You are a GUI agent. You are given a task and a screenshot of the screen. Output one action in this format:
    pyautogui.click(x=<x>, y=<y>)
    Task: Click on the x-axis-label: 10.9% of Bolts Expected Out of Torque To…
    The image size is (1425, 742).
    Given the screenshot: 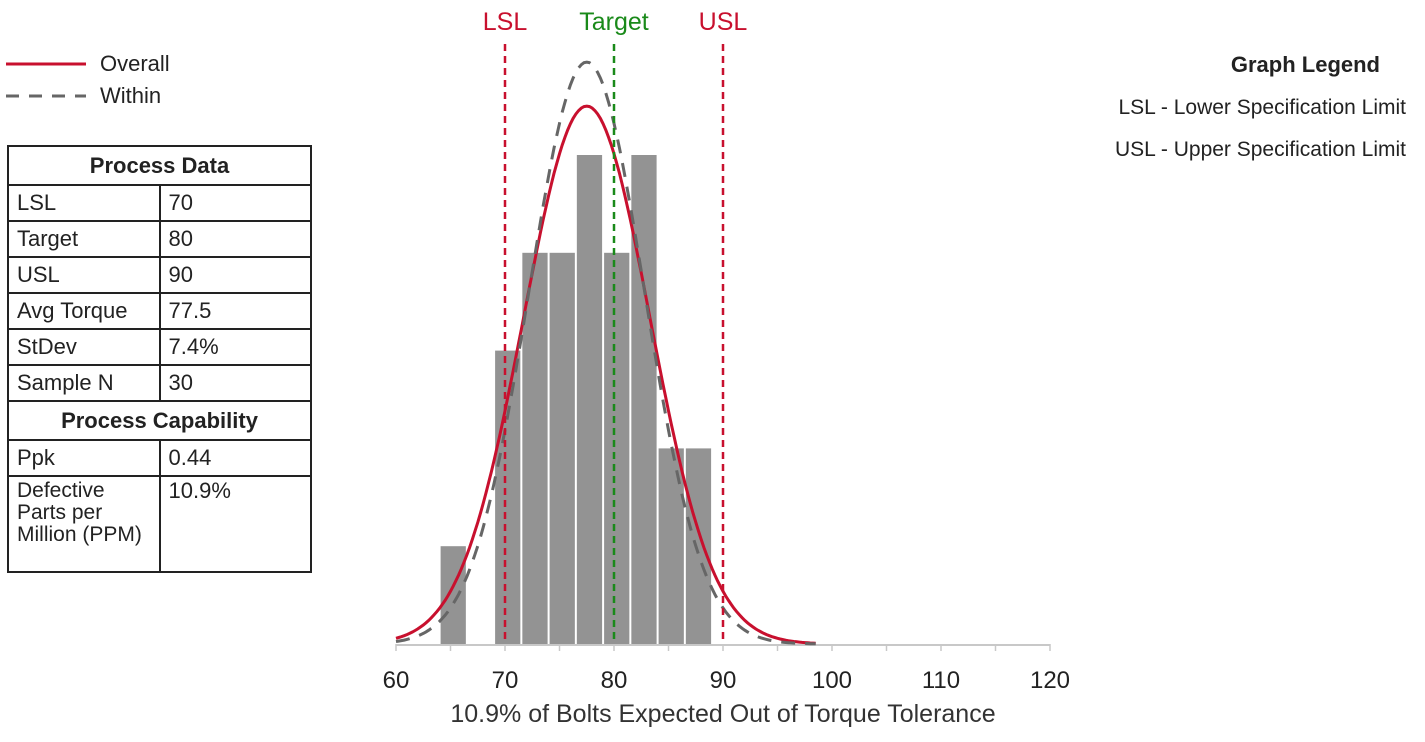 What is the action you would take?
    pyautogui.click(x=722, y=714)
    